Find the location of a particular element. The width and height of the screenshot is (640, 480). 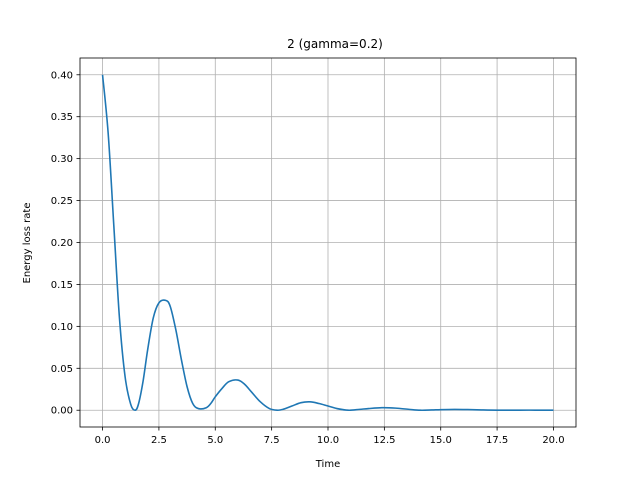

x-tick-label: 5.0 is located at coordinates (215, 440).